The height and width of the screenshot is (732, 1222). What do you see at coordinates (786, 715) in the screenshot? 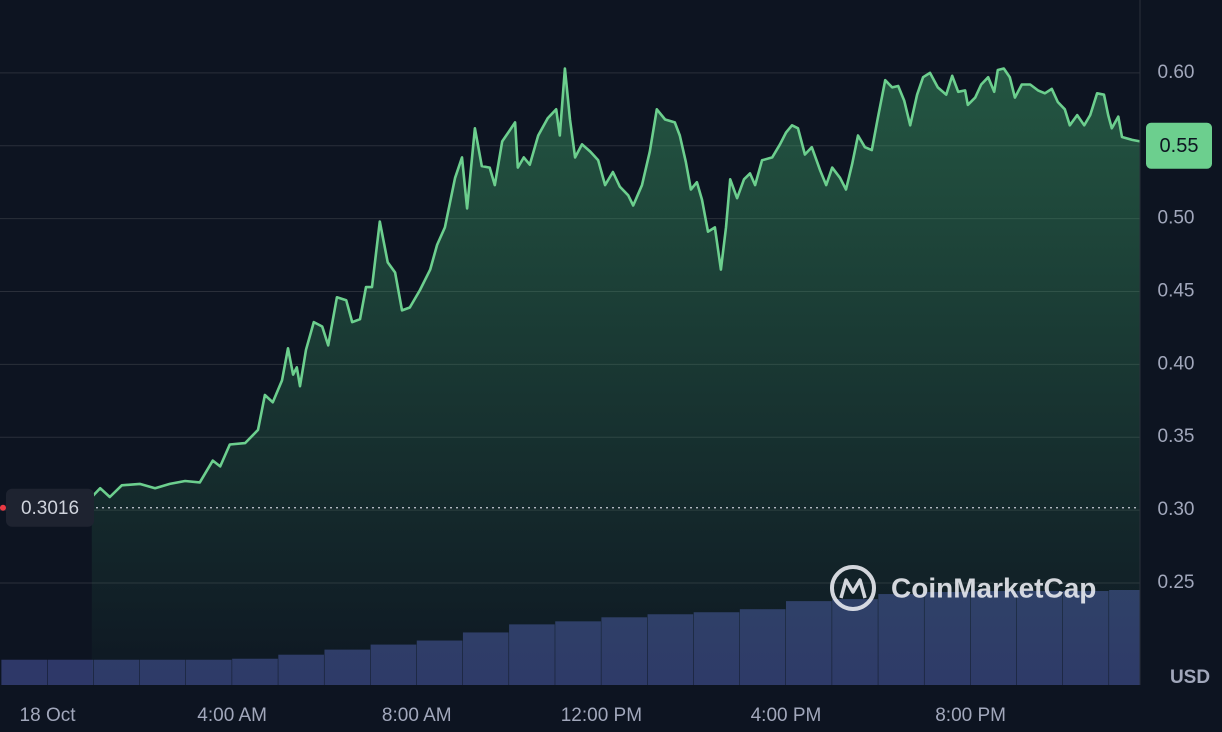
I see `x-tick-label: 4:00 PM` at bounding box center [786, 715].